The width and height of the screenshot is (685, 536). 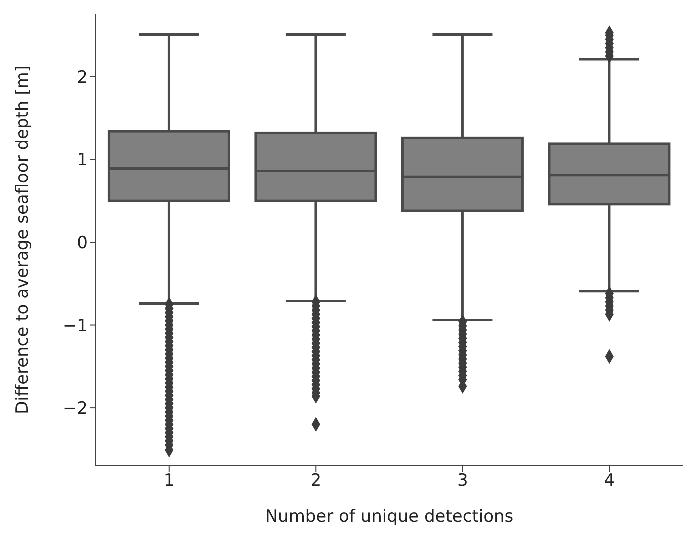 What do you see at coordinates (316, 481) in the screenshot?
I see `x-tick-label: 2` at bounding box center [316, 481].